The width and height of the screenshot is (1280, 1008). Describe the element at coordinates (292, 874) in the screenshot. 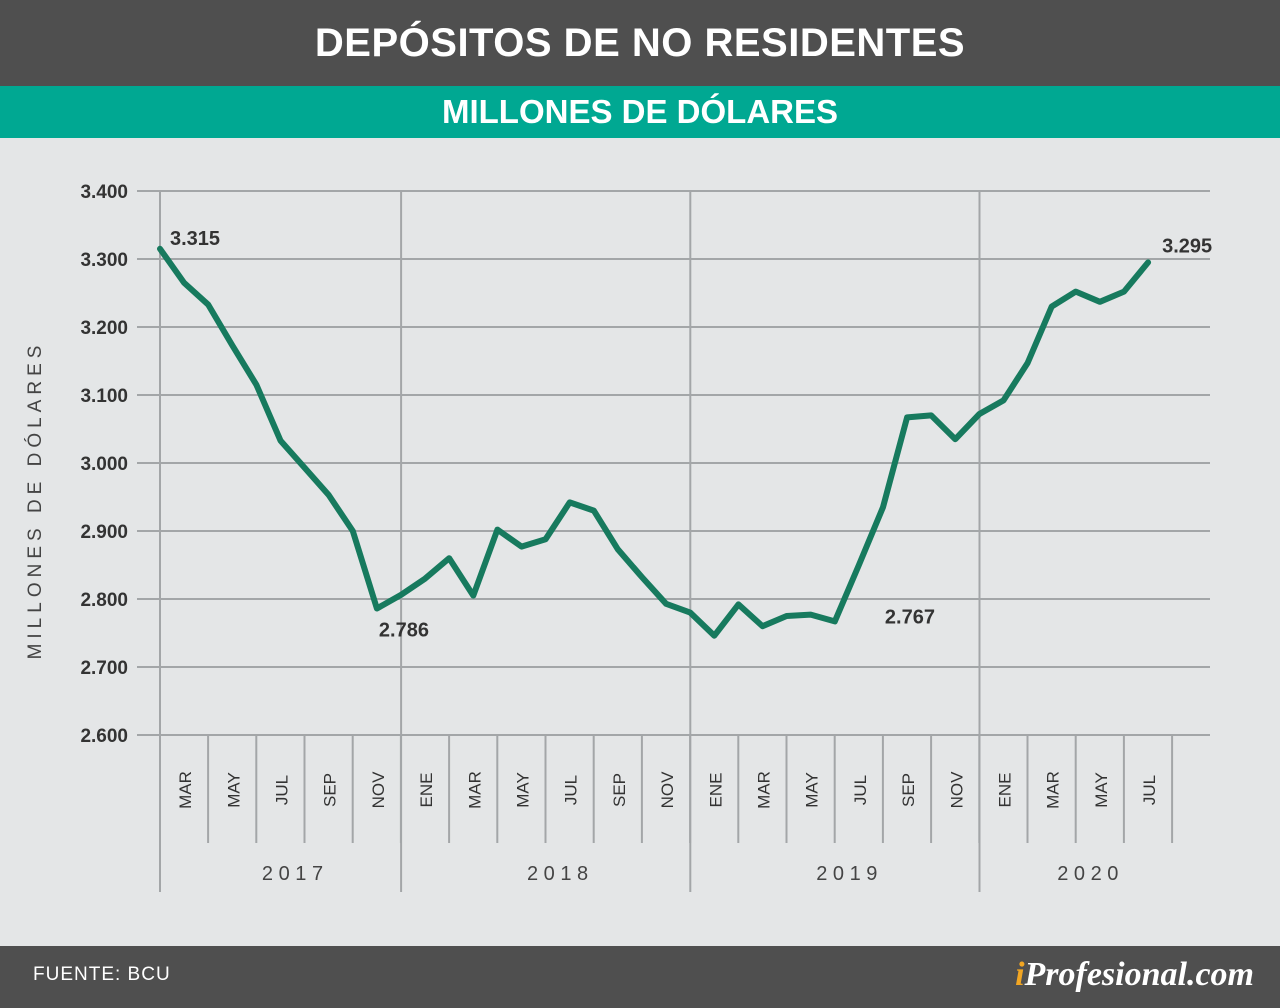

I see `year-label: 2 0 1 7` at that location.